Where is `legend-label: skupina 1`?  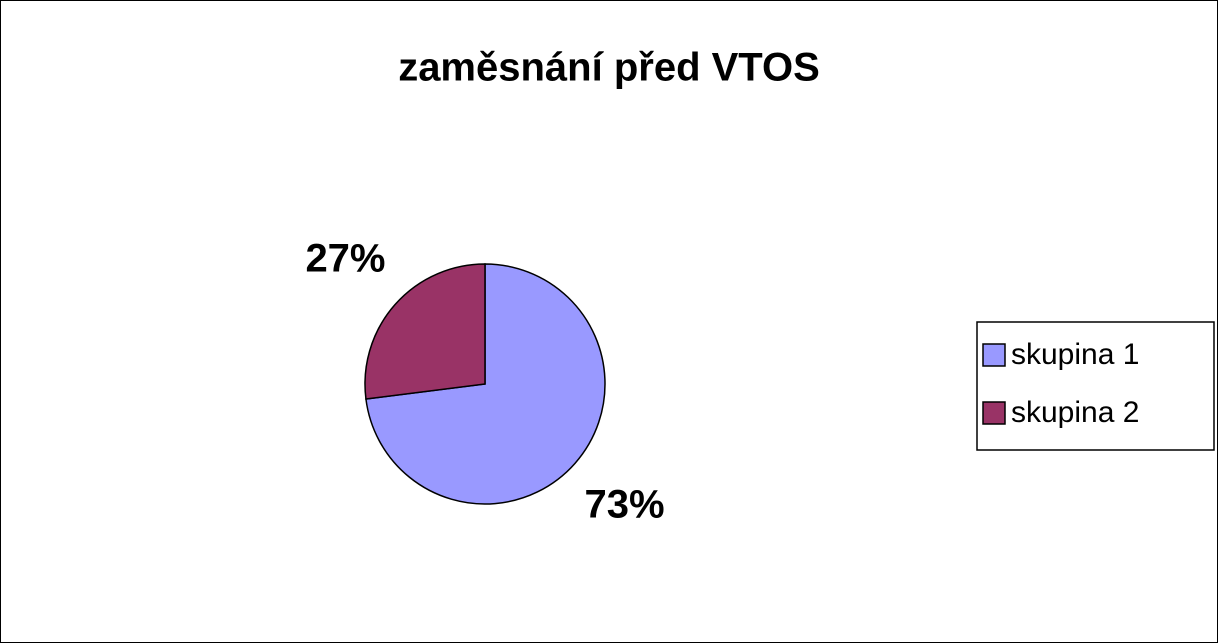
legend-label: skupina 1 is located at coordinates (1075, 354).